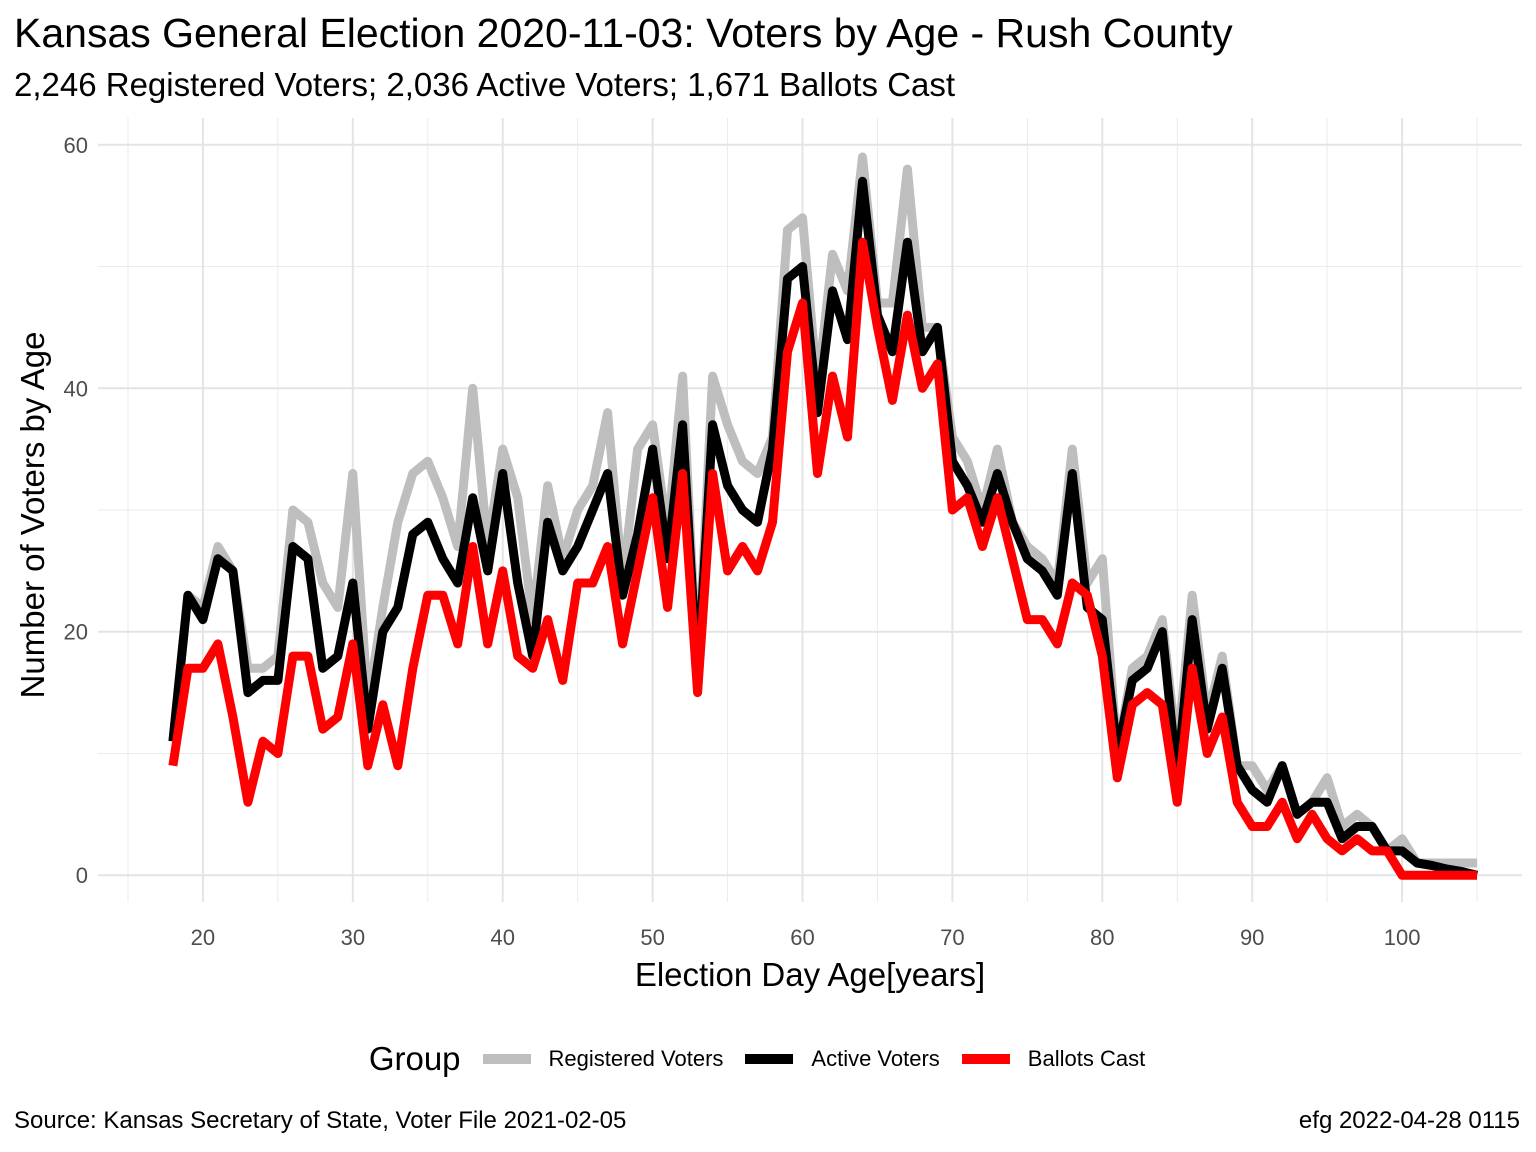  I want to click on author-caption: efg 2022-04-28 0115, so click(1409, 1120).